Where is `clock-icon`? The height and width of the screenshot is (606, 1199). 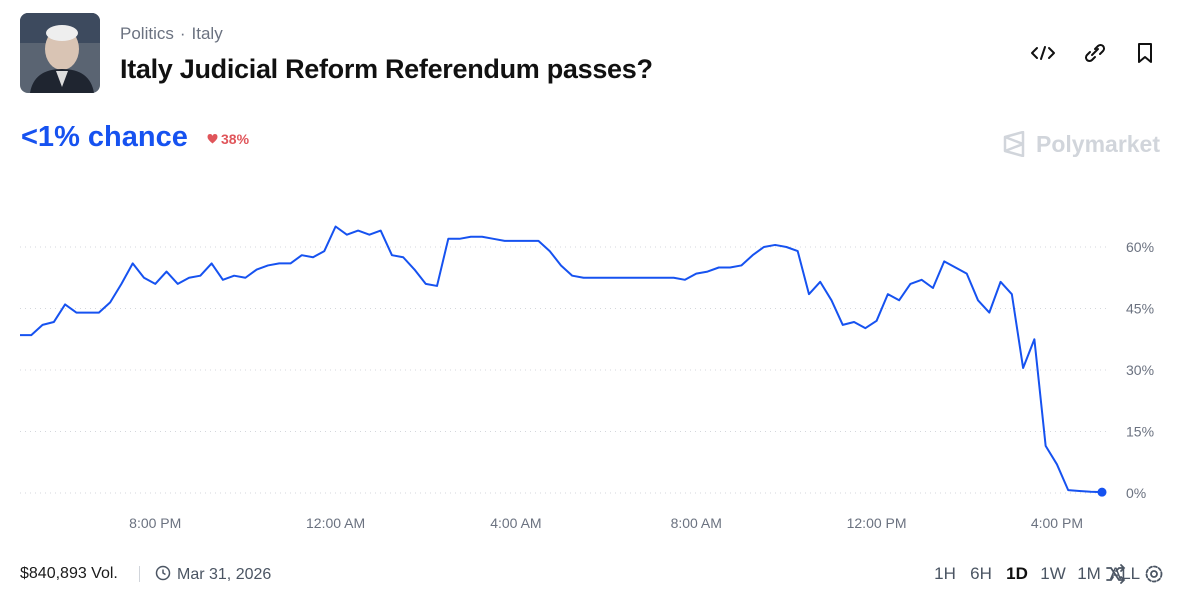 clock-icon is located at coordinates (163, 573).